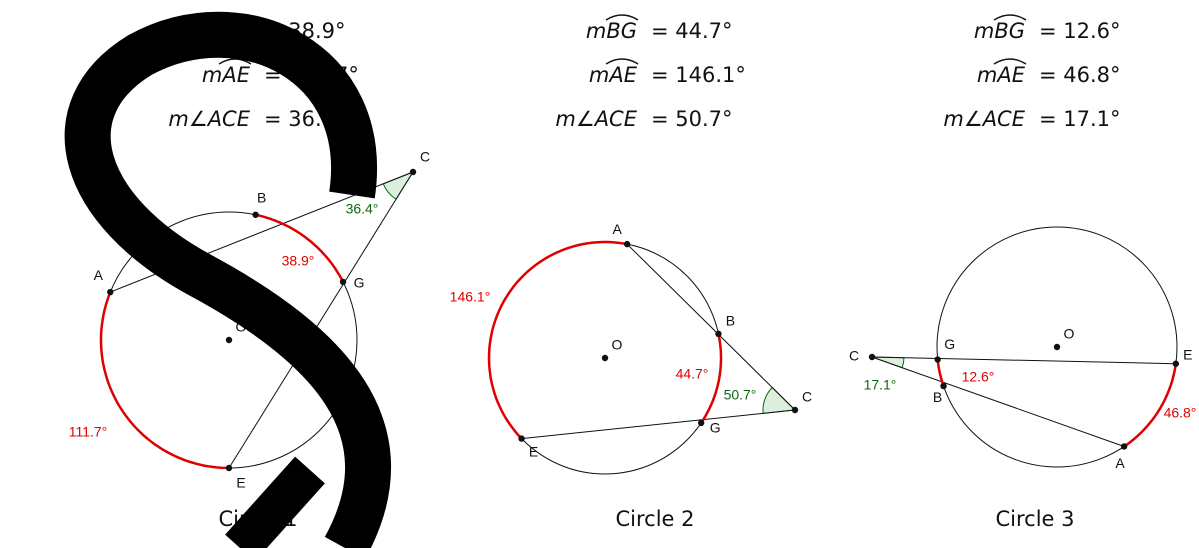 Image resolution: width=1199 pixels, height=548 pixels. I want to click on angle-label: 17.1°, so click(880, 385).